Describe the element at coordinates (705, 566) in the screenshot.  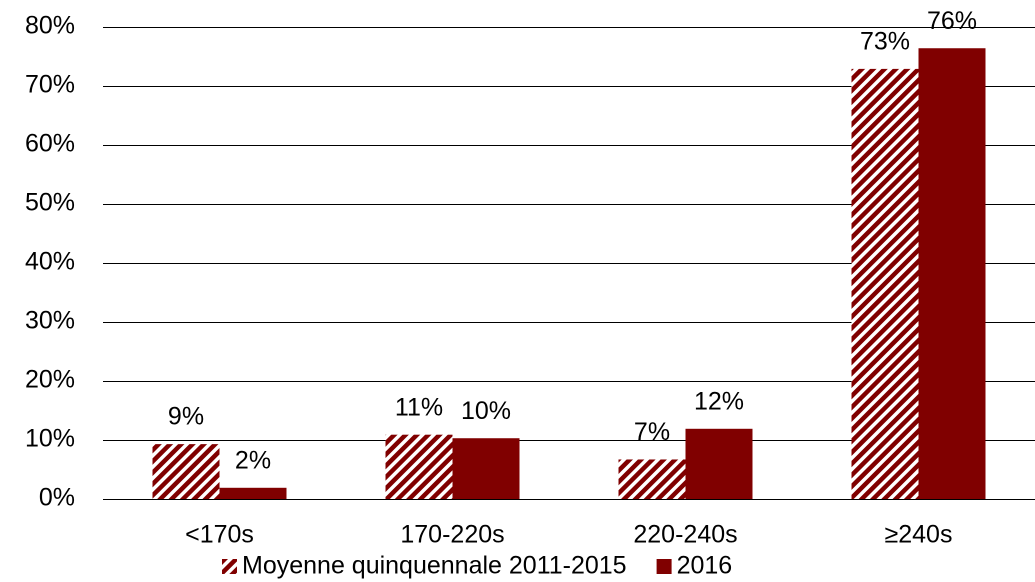
I see `legend-label: 2016` at that location.